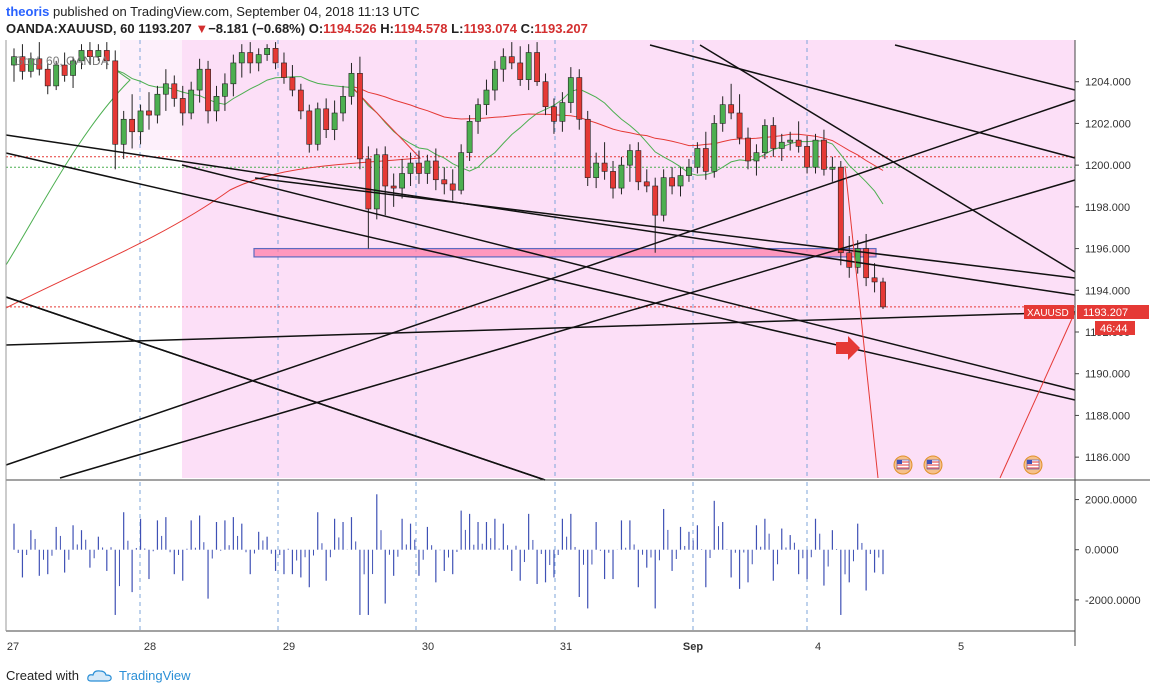 The image size is (1150, 694). Describe the element at coordinates (1111, 501) in the screenshot. I see `volume-tick-label: 2000.0000` at that location.